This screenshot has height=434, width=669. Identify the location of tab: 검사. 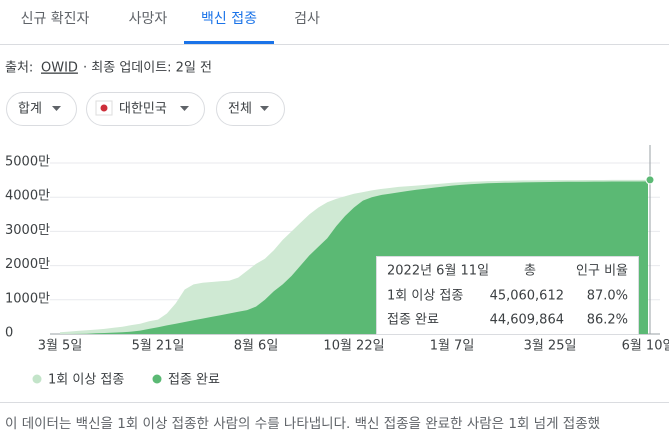
(307, 19).